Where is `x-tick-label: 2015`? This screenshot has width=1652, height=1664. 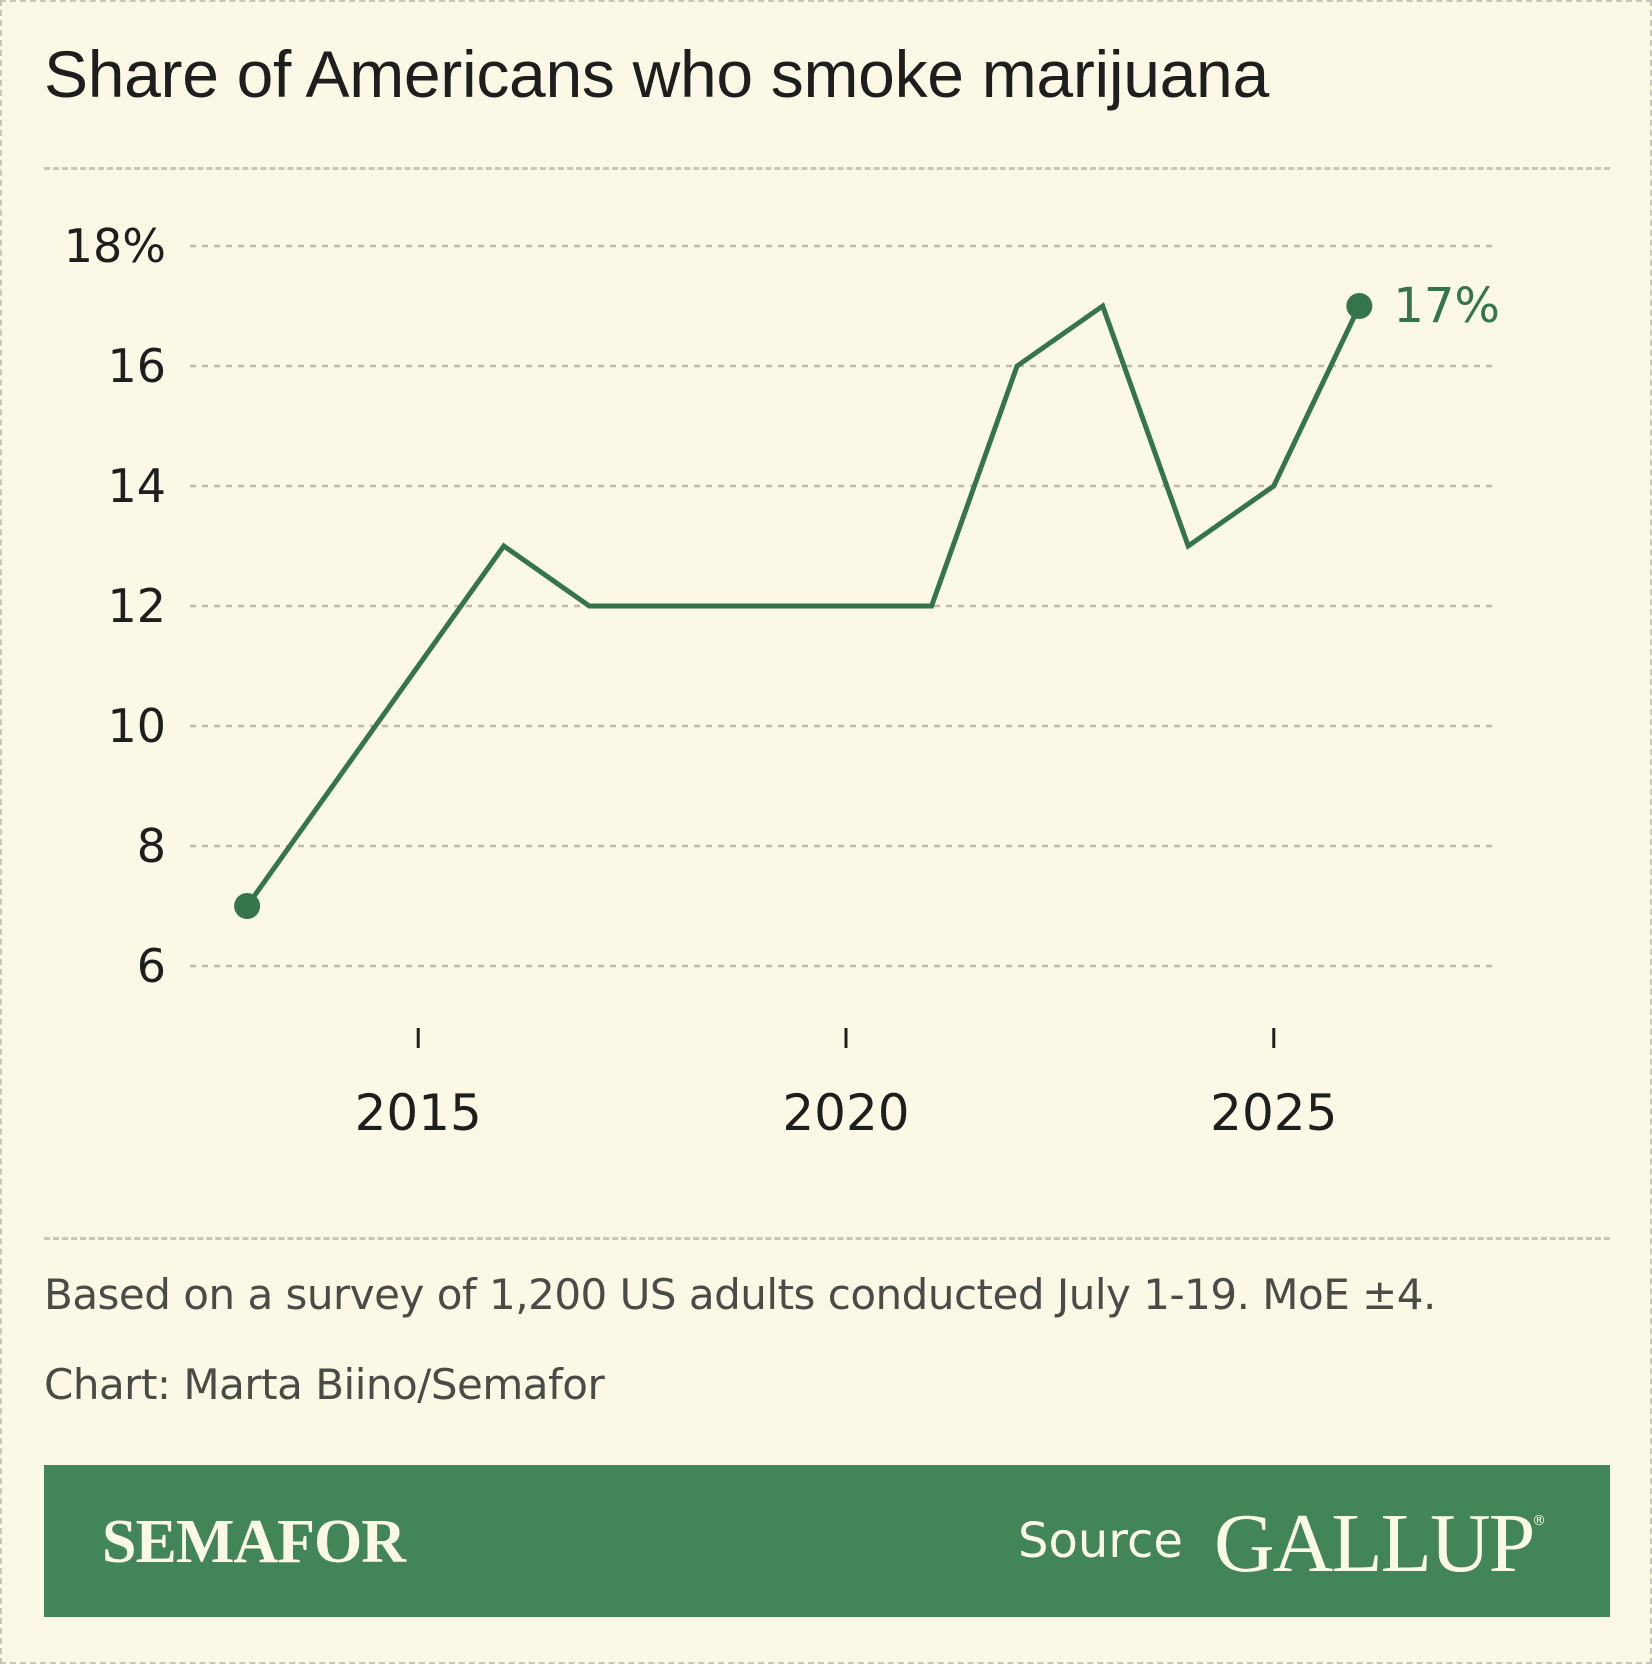
x-tick-label: 2015 is located at coordinates (418, 1113).